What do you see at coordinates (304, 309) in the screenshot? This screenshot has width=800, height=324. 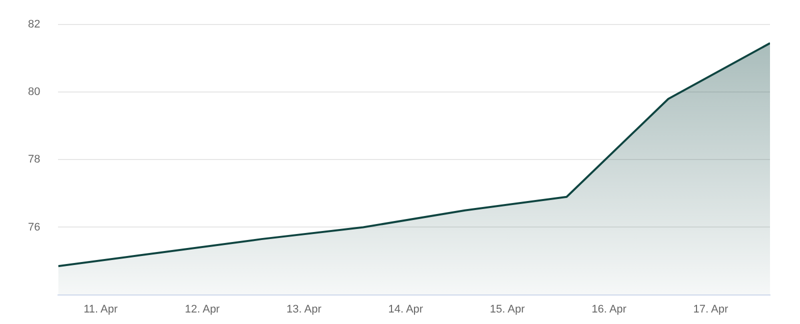 I see `x-tick-label: 13. Apr` at bounding box center [304, 309].